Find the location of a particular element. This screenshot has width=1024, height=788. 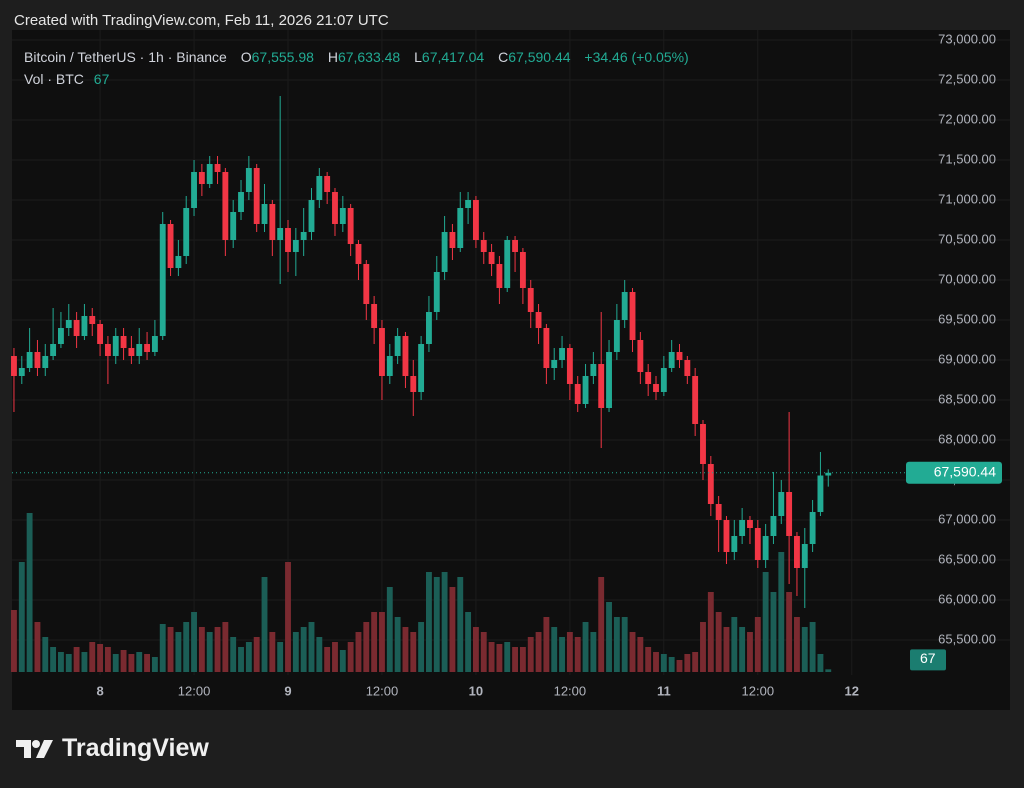

high-label: H is located at coordinates (332, 57).